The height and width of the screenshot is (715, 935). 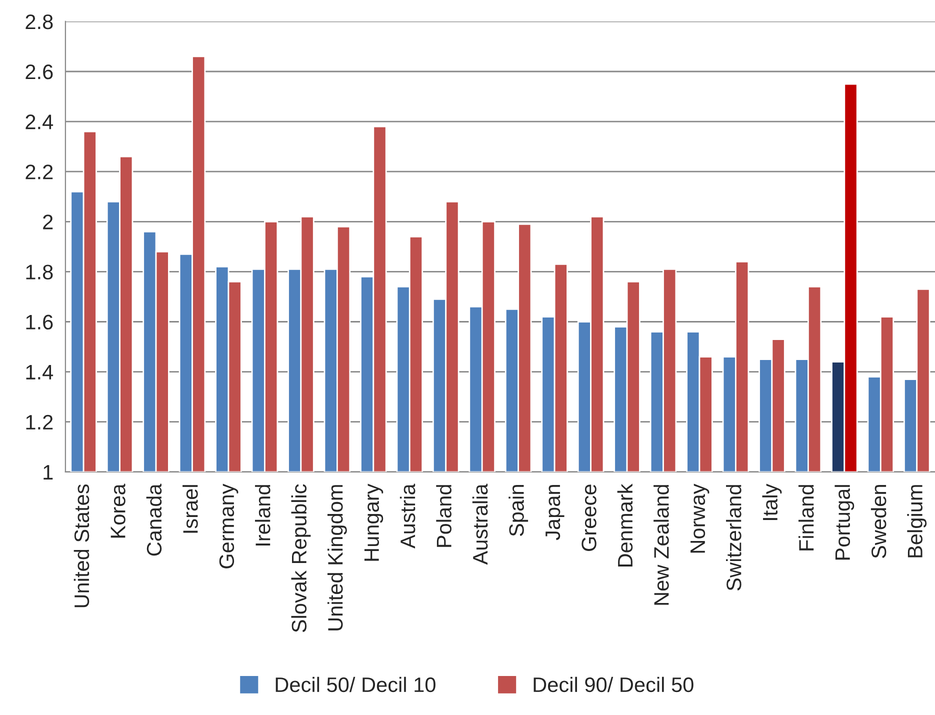 I want to click on x-tick-label: Portugal, so click(x=844, y=522).